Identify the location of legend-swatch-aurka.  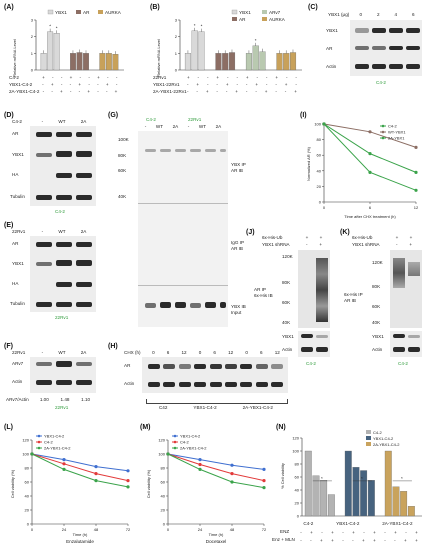
(100, 12).